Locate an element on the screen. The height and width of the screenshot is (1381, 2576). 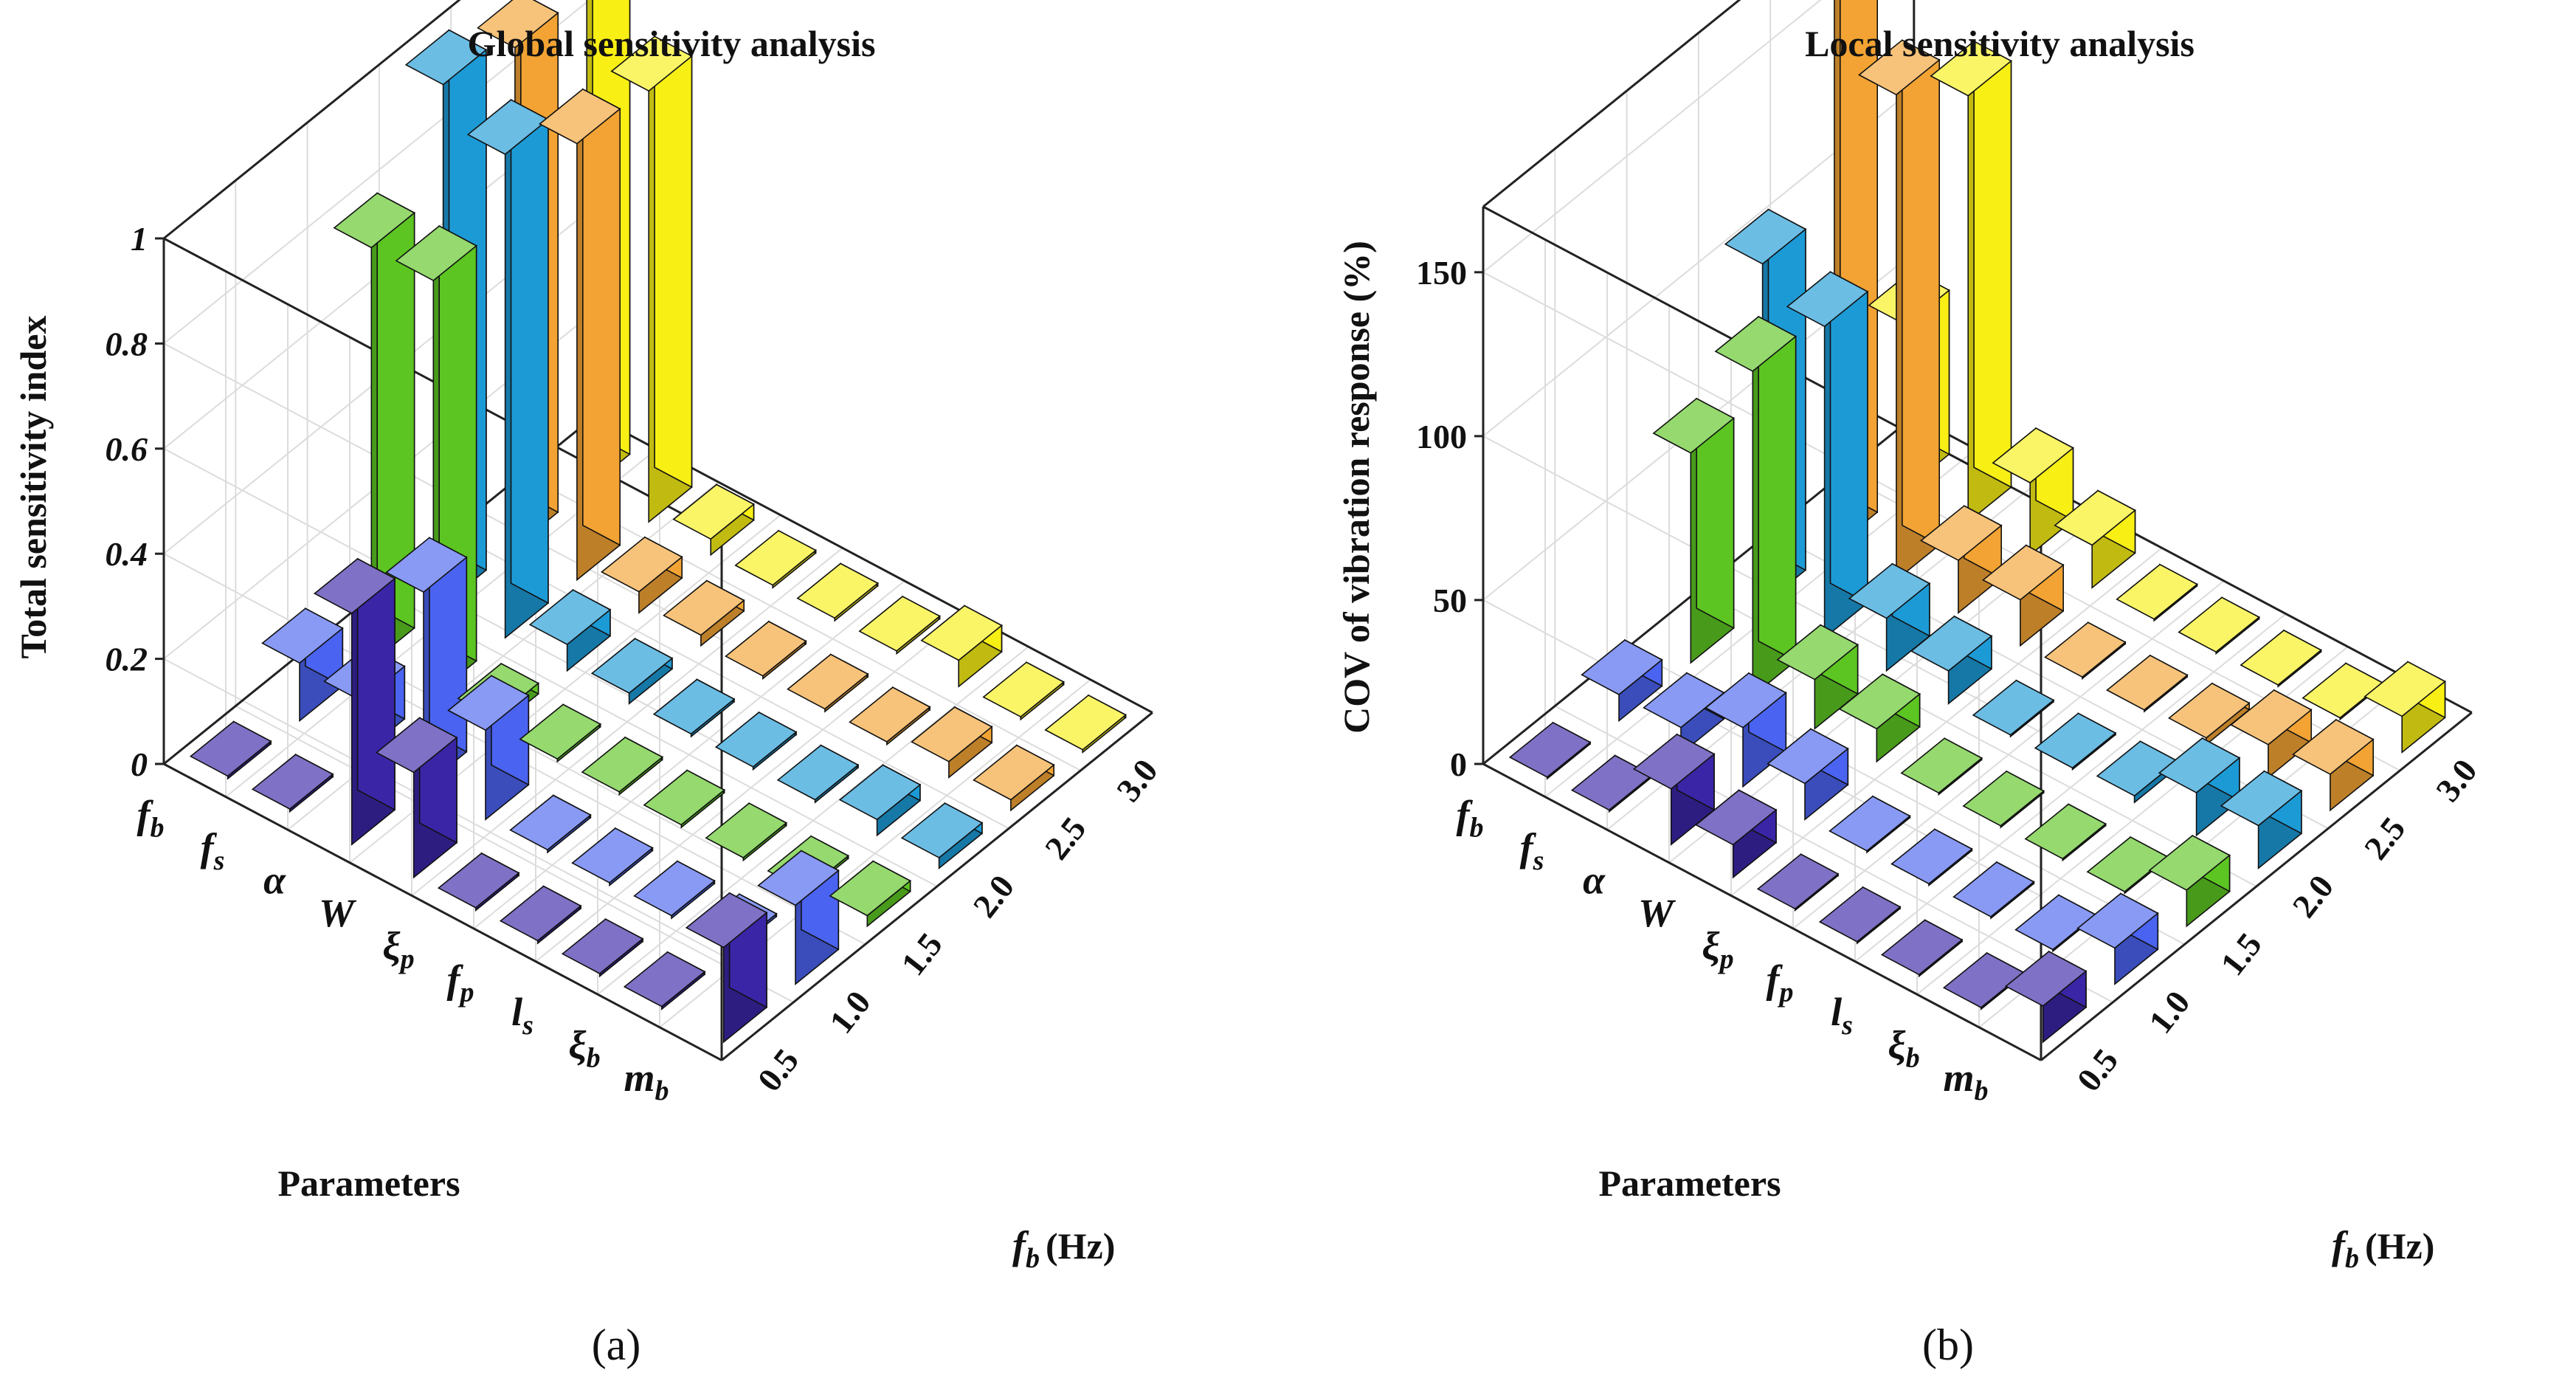
parameter-tick-label: α is located at coordinates (274, 880).